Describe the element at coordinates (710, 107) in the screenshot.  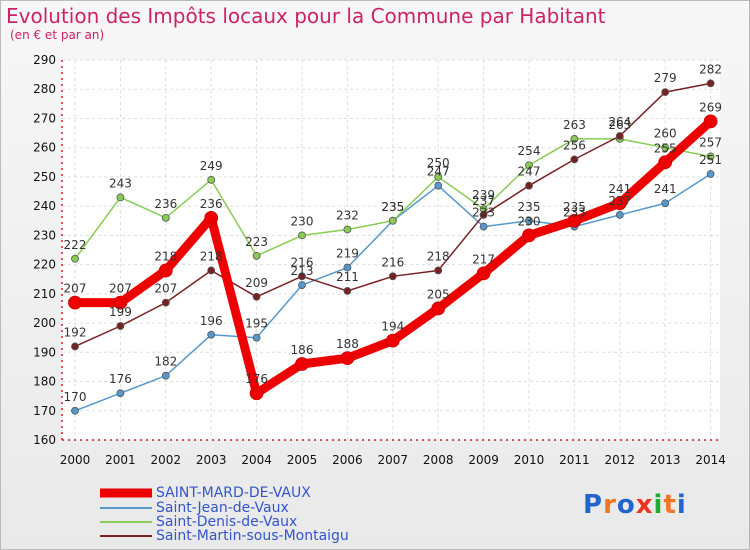
I see `data-label: 269` at that location.